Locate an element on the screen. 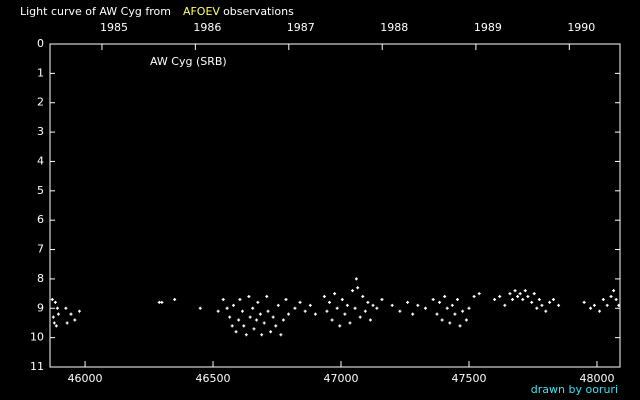 Image resolution: width=640 pixels, height=400 pixels. y-tick-label: 8 is located at coordinates (40, 278).